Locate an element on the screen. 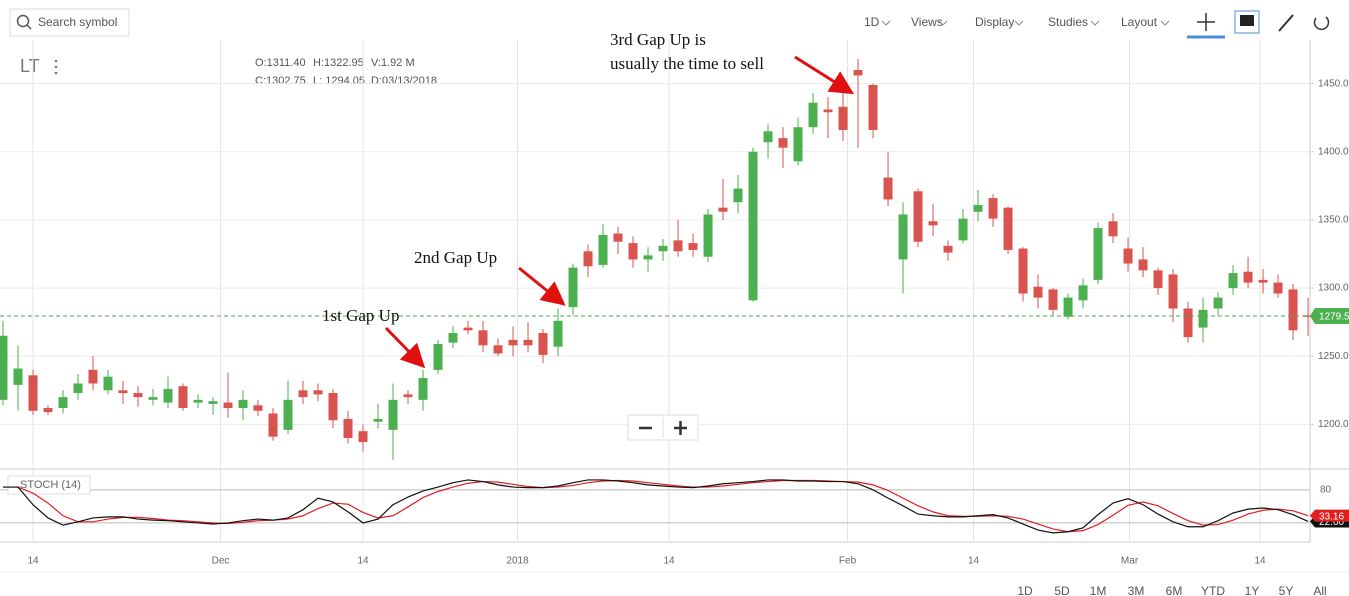 The image size is (1349, 596). comment-button is located at coordinates (1247, 22).